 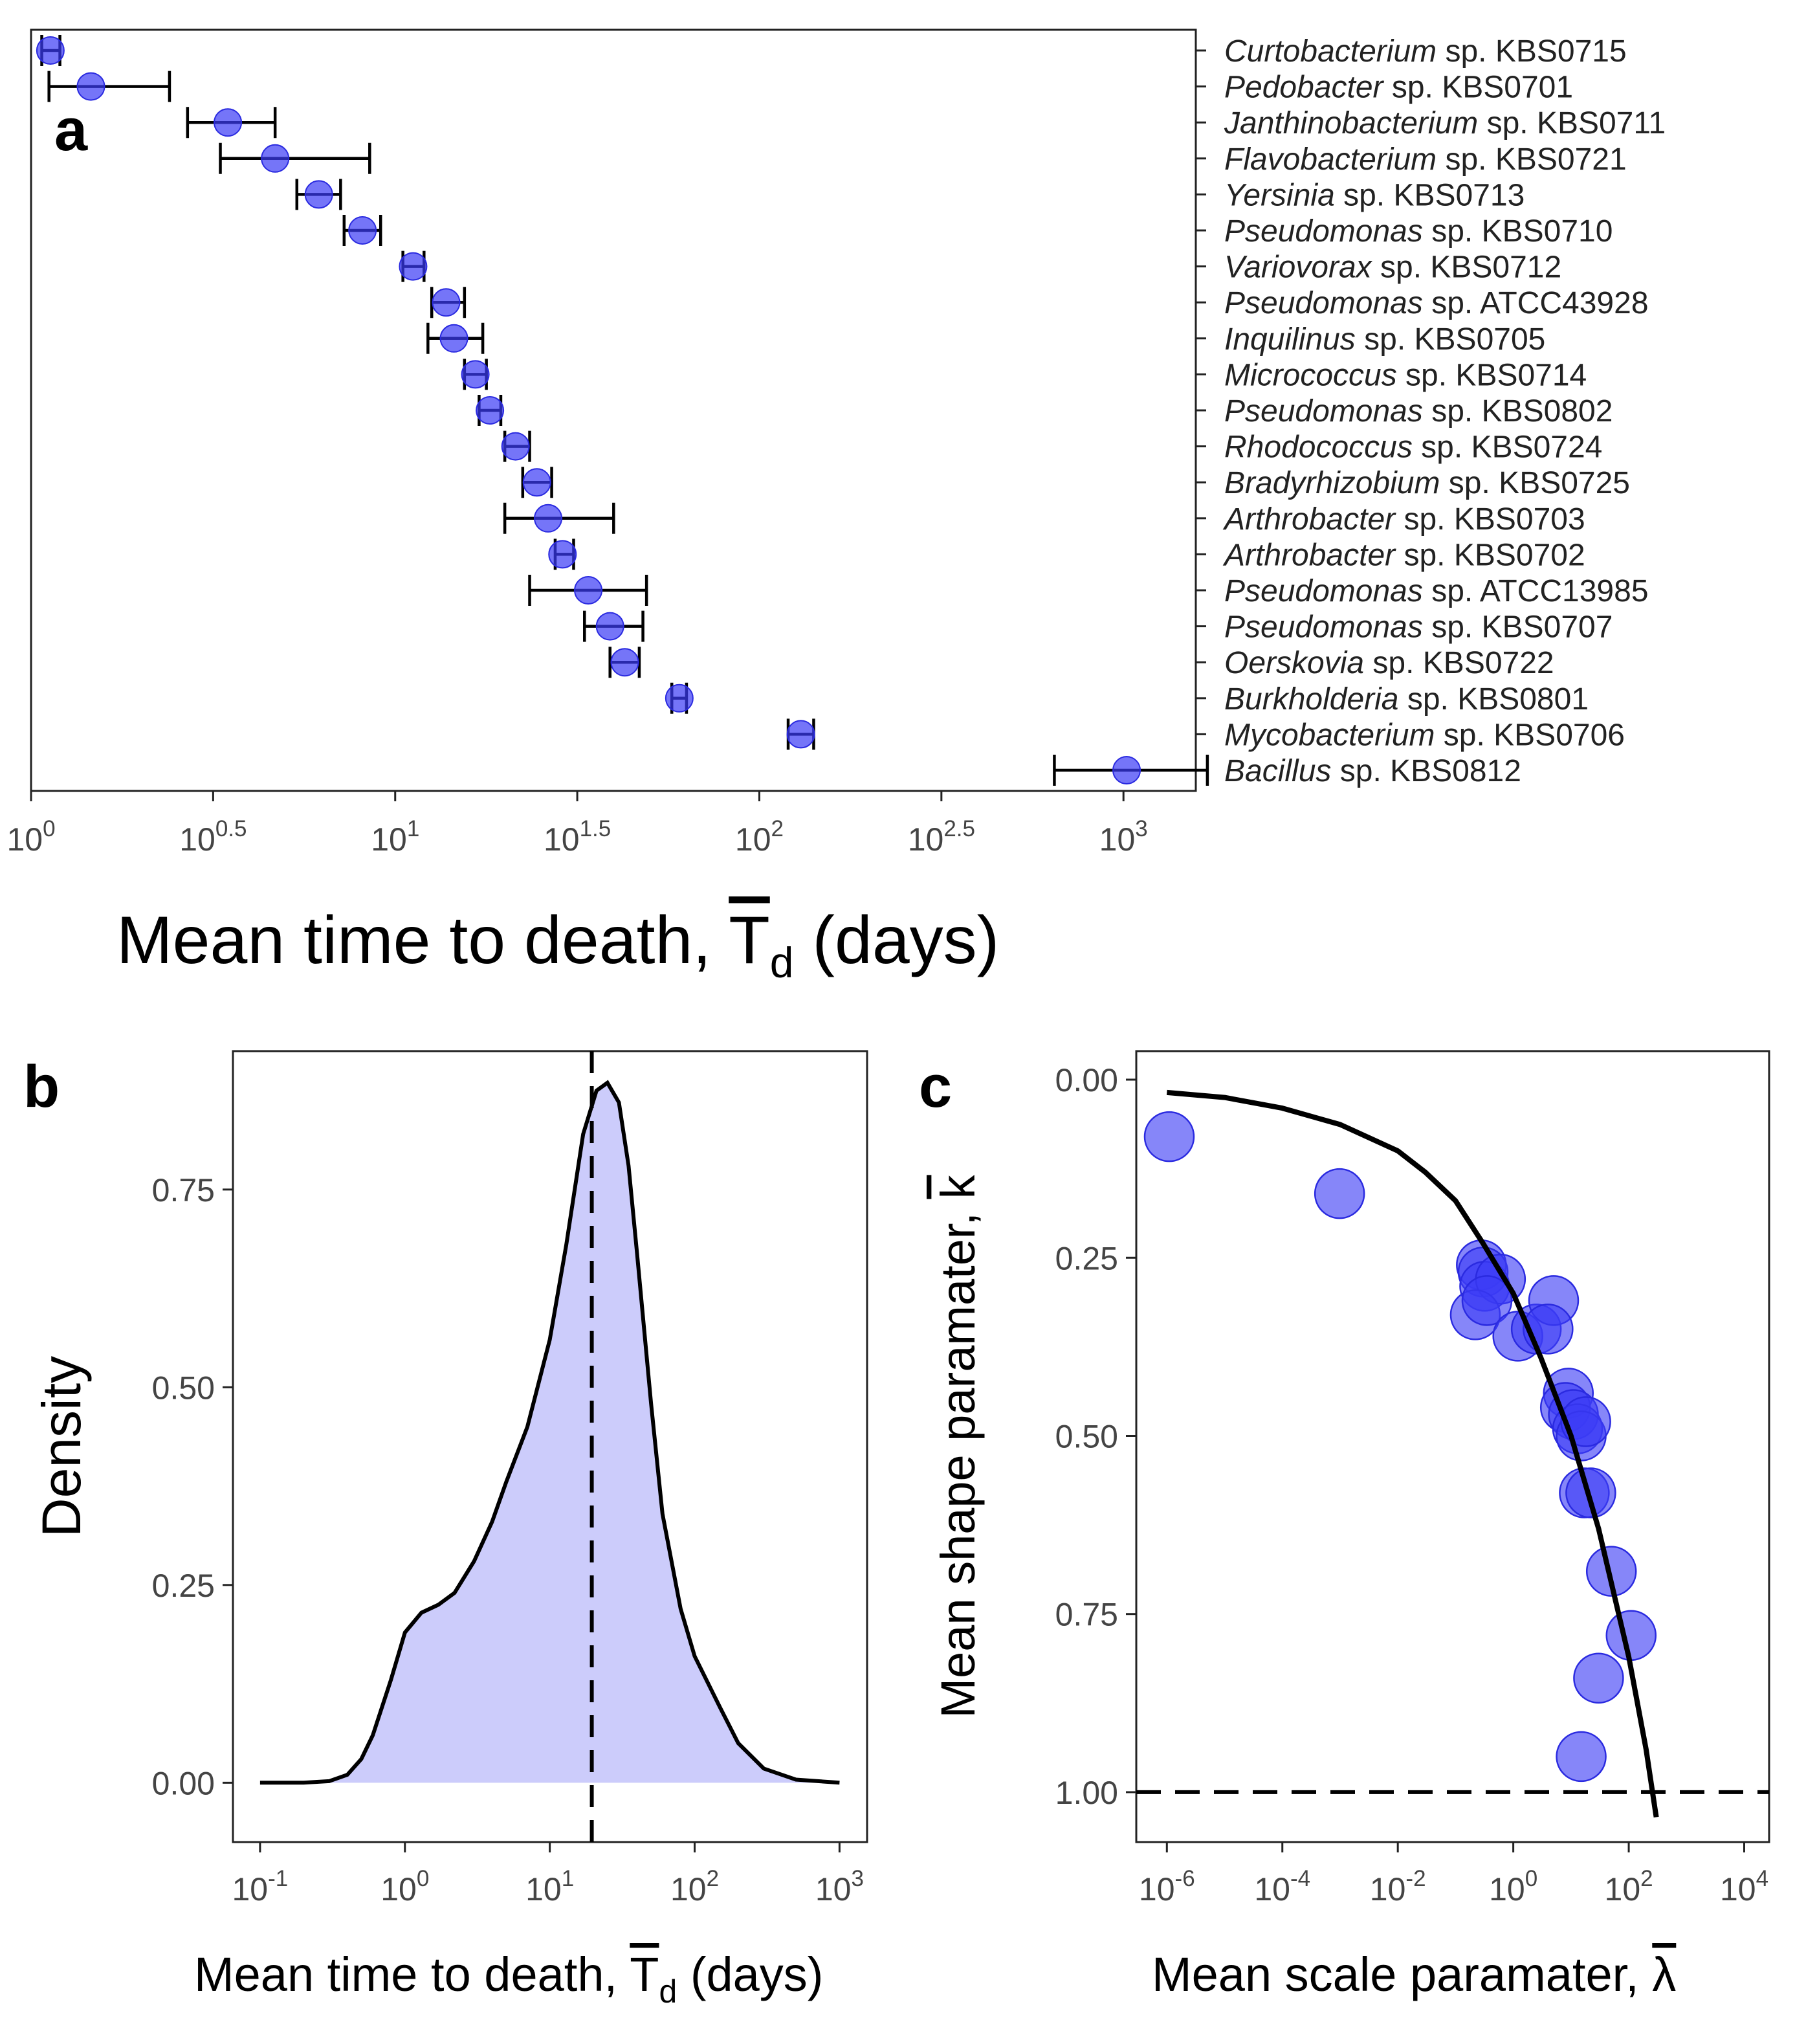 What do you see at coordinates (1282, 1886) in the screenshot?
I see `x-tick-label: 10⁻⁴` at bounding box center [1282, 1886].